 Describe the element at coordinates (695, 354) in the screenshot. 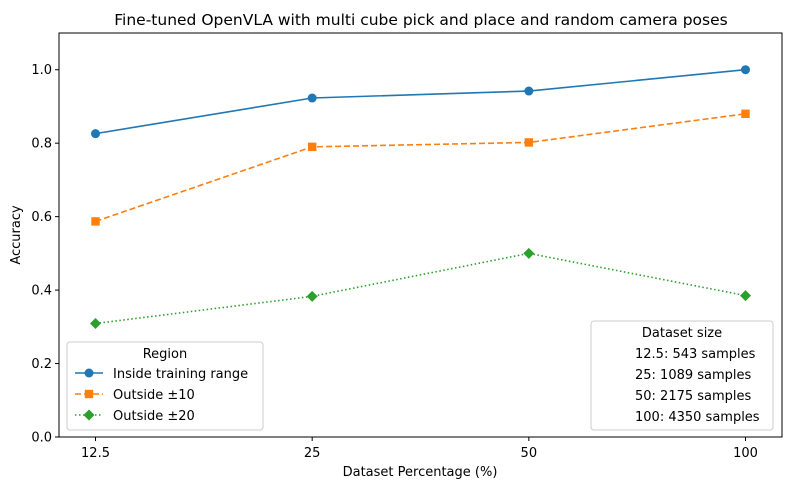

I see `info-box-line: 12.5: 543 samples` at that location.